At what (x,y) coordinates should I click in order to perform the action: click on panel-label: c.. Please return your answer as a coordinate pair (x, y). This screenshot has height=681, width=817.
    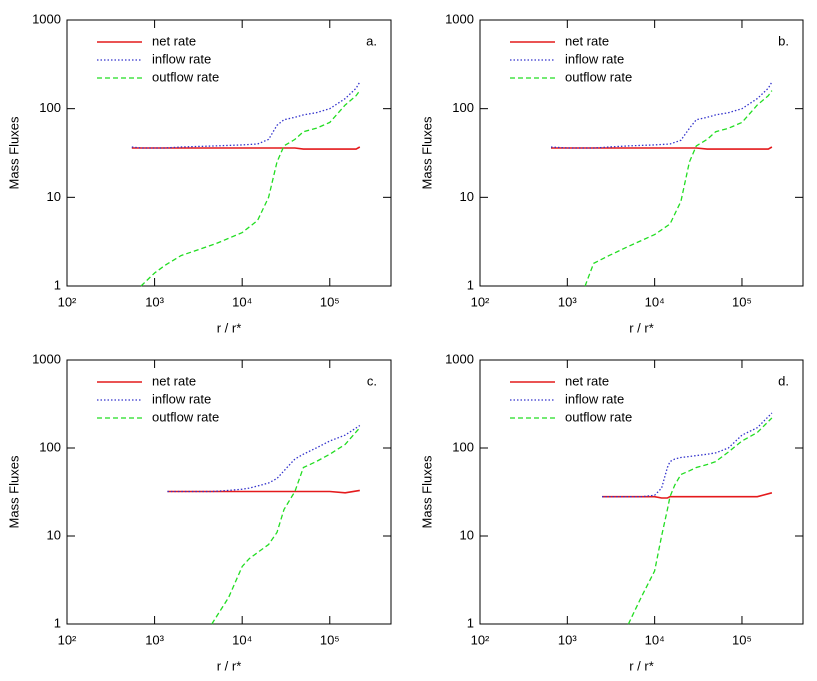
    Looking at the image, I should click on (372, 380).